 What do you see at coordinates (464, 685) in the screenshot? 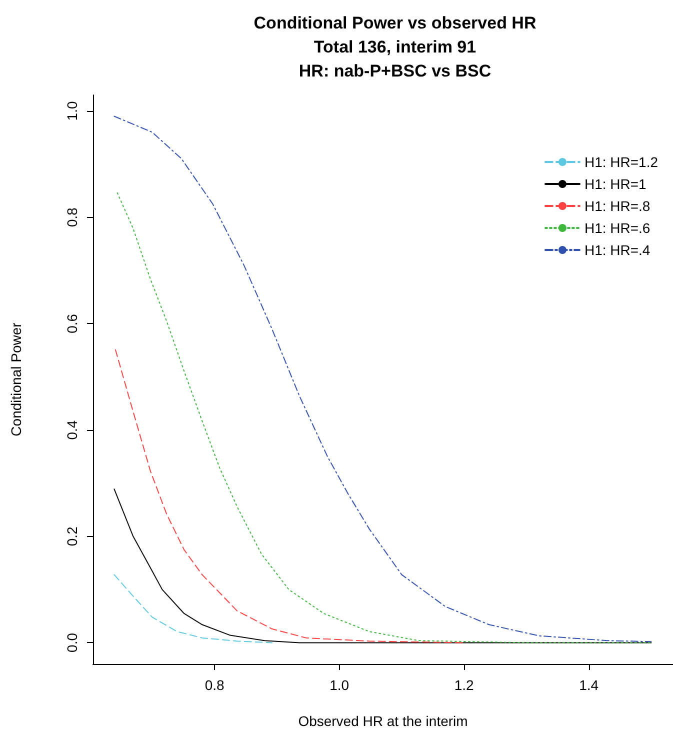
I see `x-tick-label: 1.2` at bounding box center [464, 685].